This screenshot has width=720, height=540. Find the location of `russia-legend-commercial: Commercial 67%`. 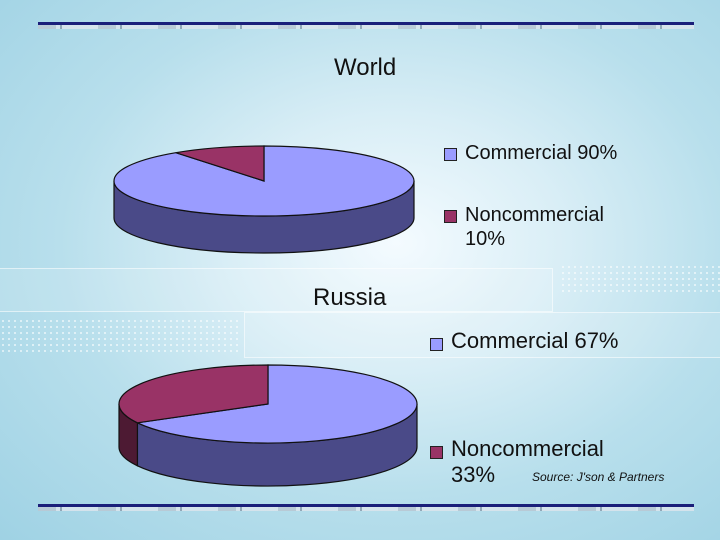

russia-legend-commercial: Commercial 67% is located at coordinates (560, 341).